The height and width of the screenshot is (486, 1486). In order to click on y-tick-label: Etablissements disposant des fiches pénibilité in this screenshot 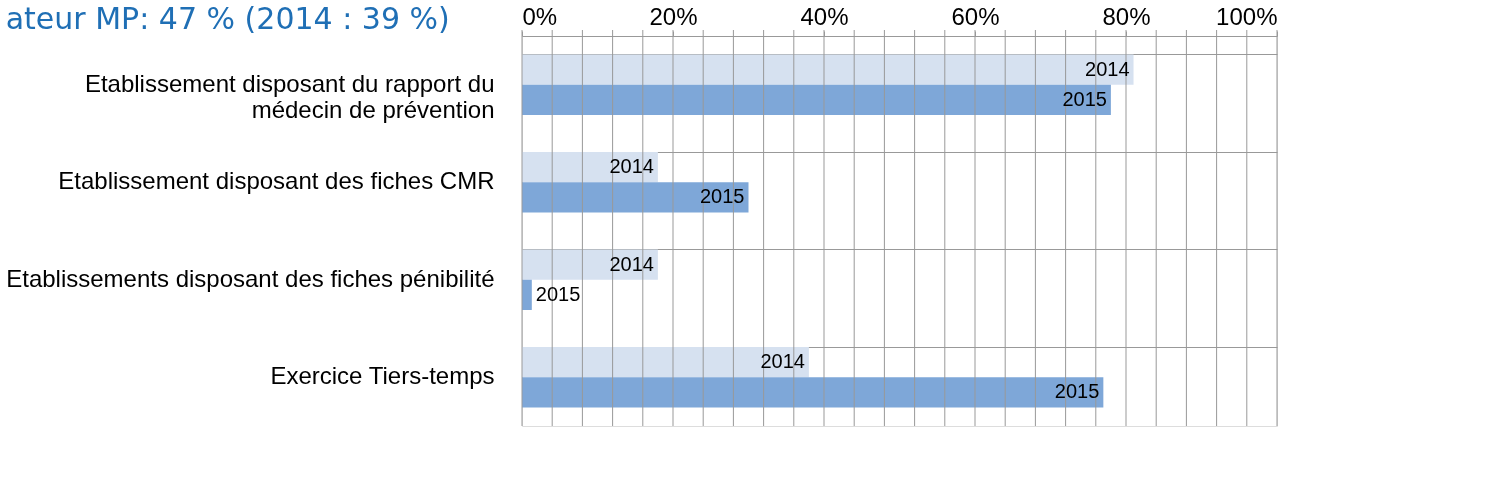, I will do `click(250, 278)`.